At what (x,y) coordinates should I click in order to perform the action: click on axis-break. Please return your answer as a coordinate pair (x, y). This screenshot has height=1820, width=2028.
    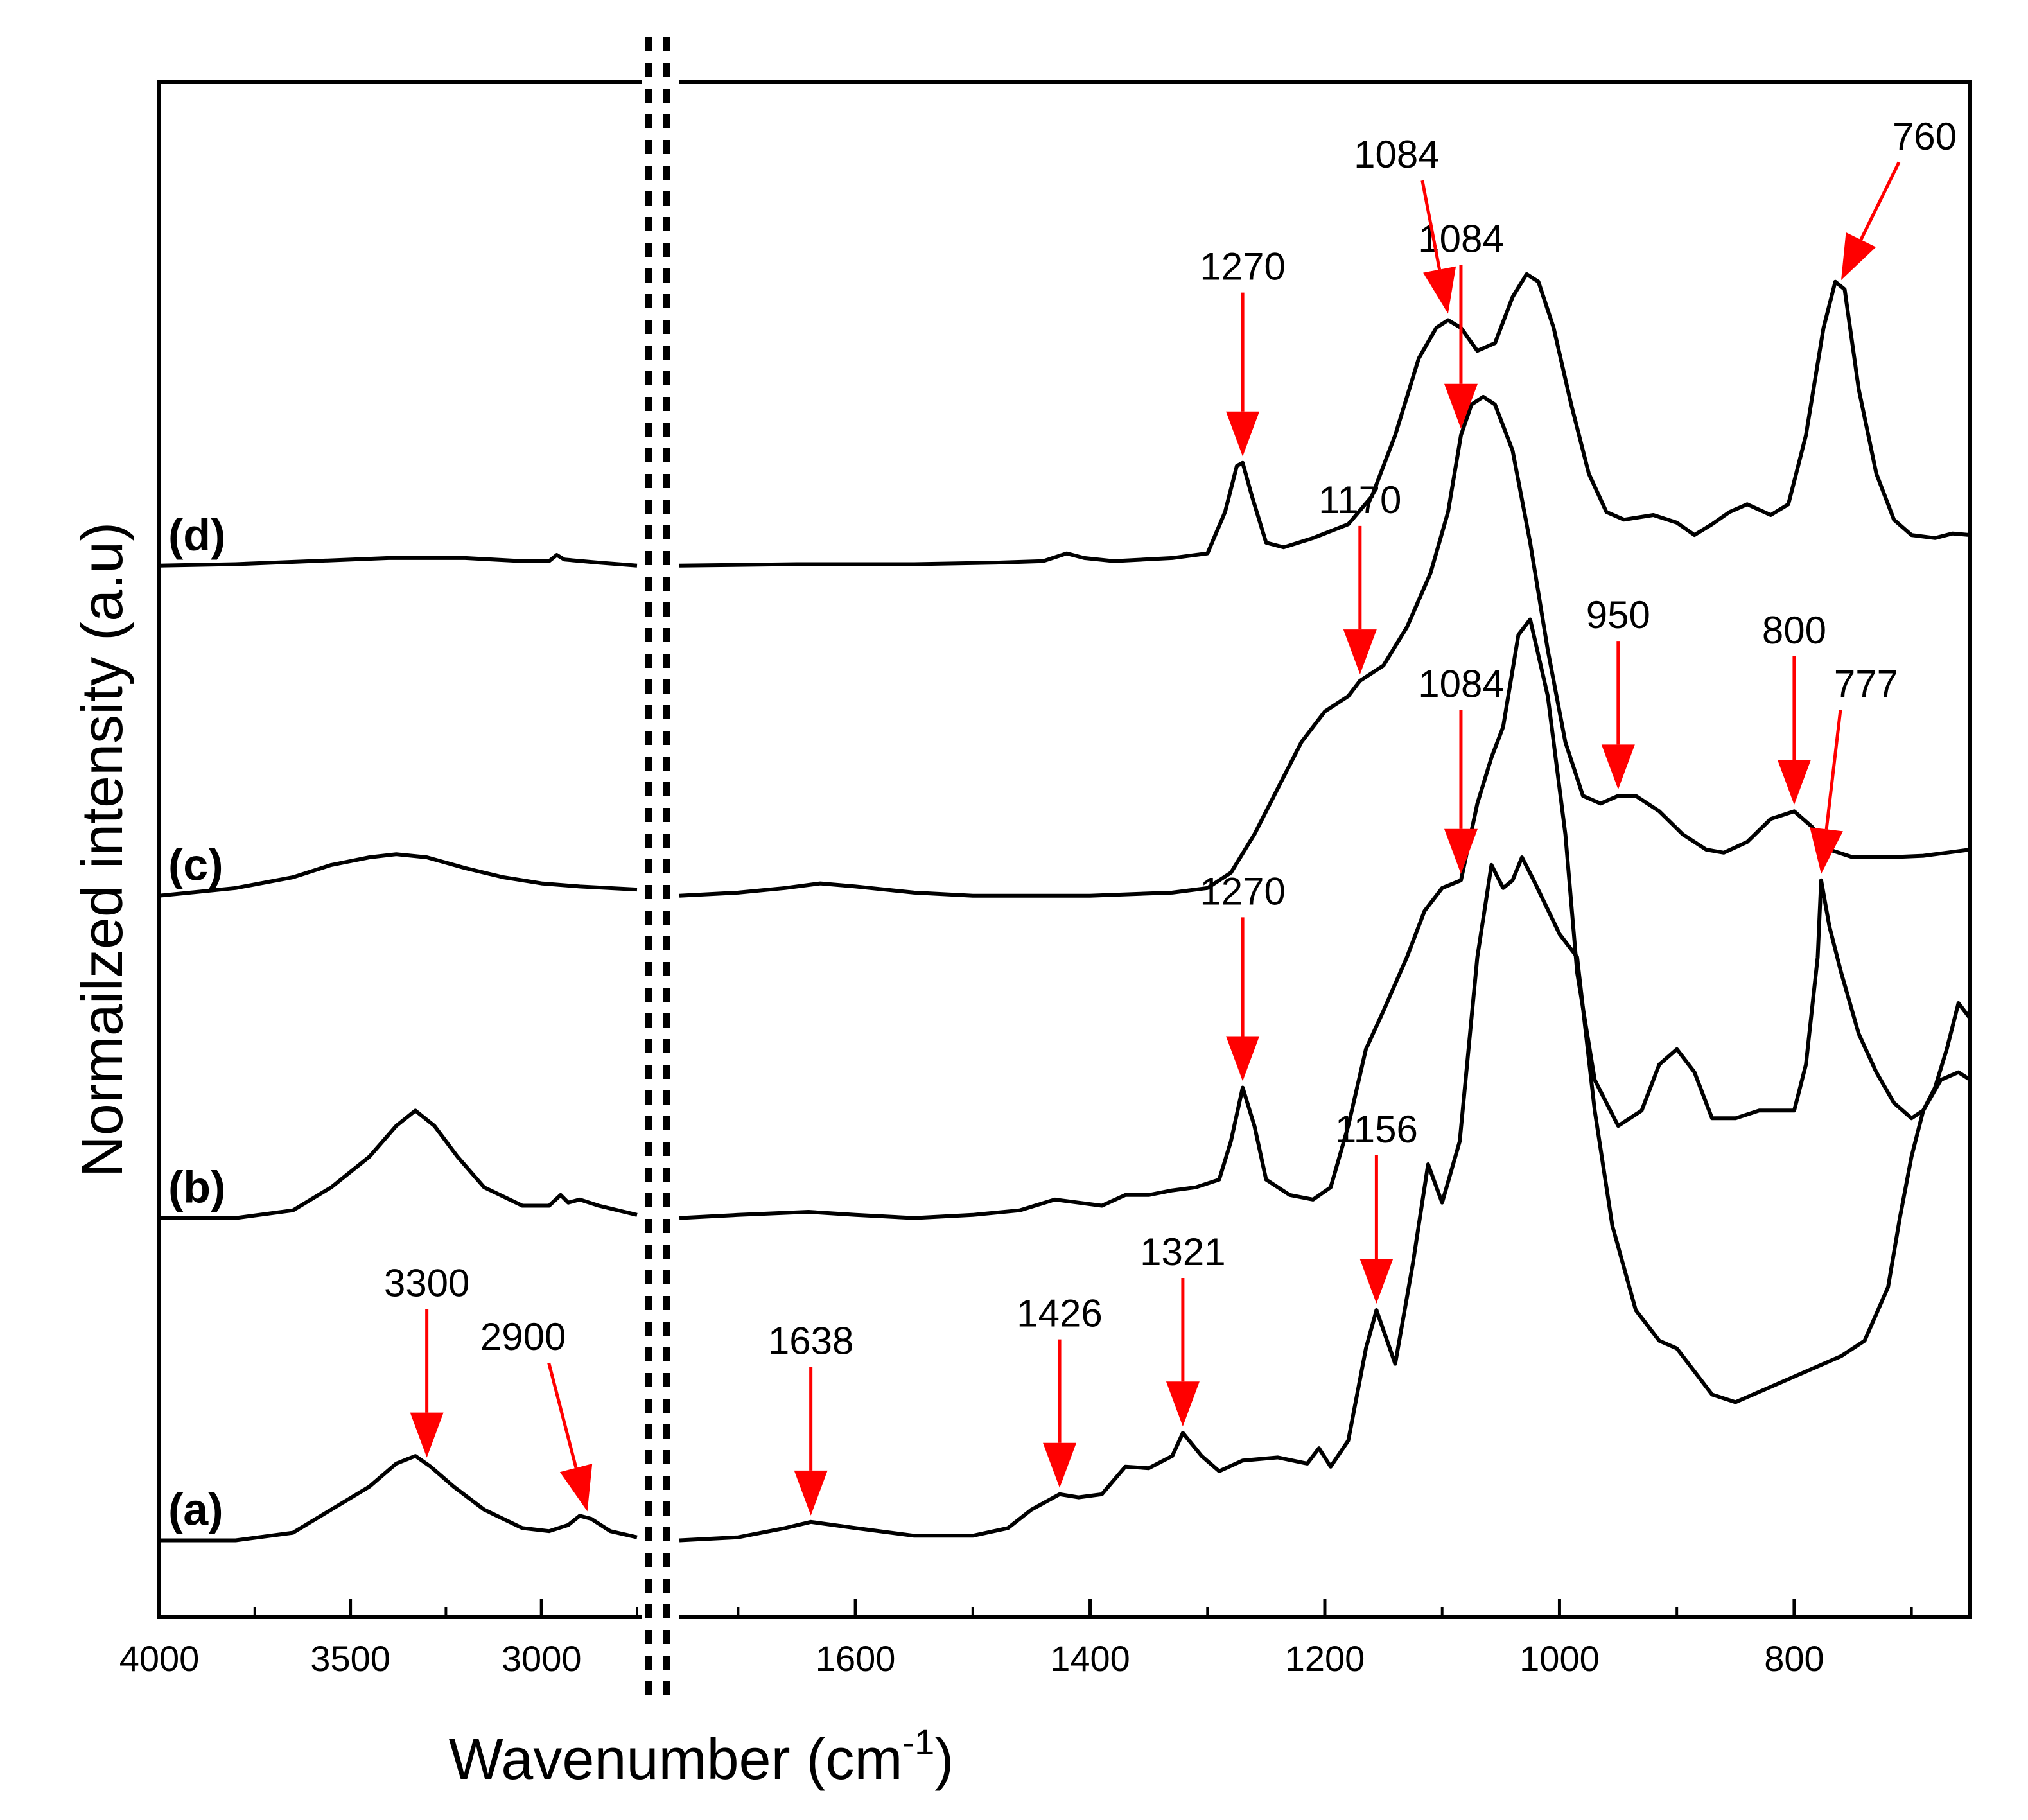
    Looking at the image, I should click on (657, 866).